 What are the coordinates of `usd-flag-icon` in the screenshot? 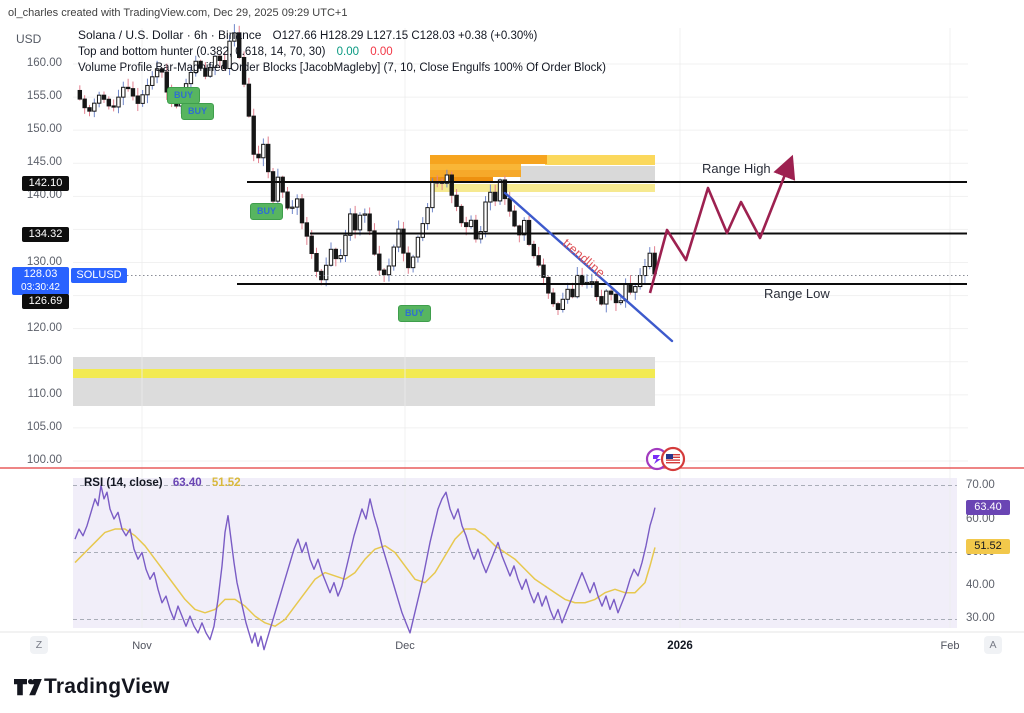 It's located at (673, 459).